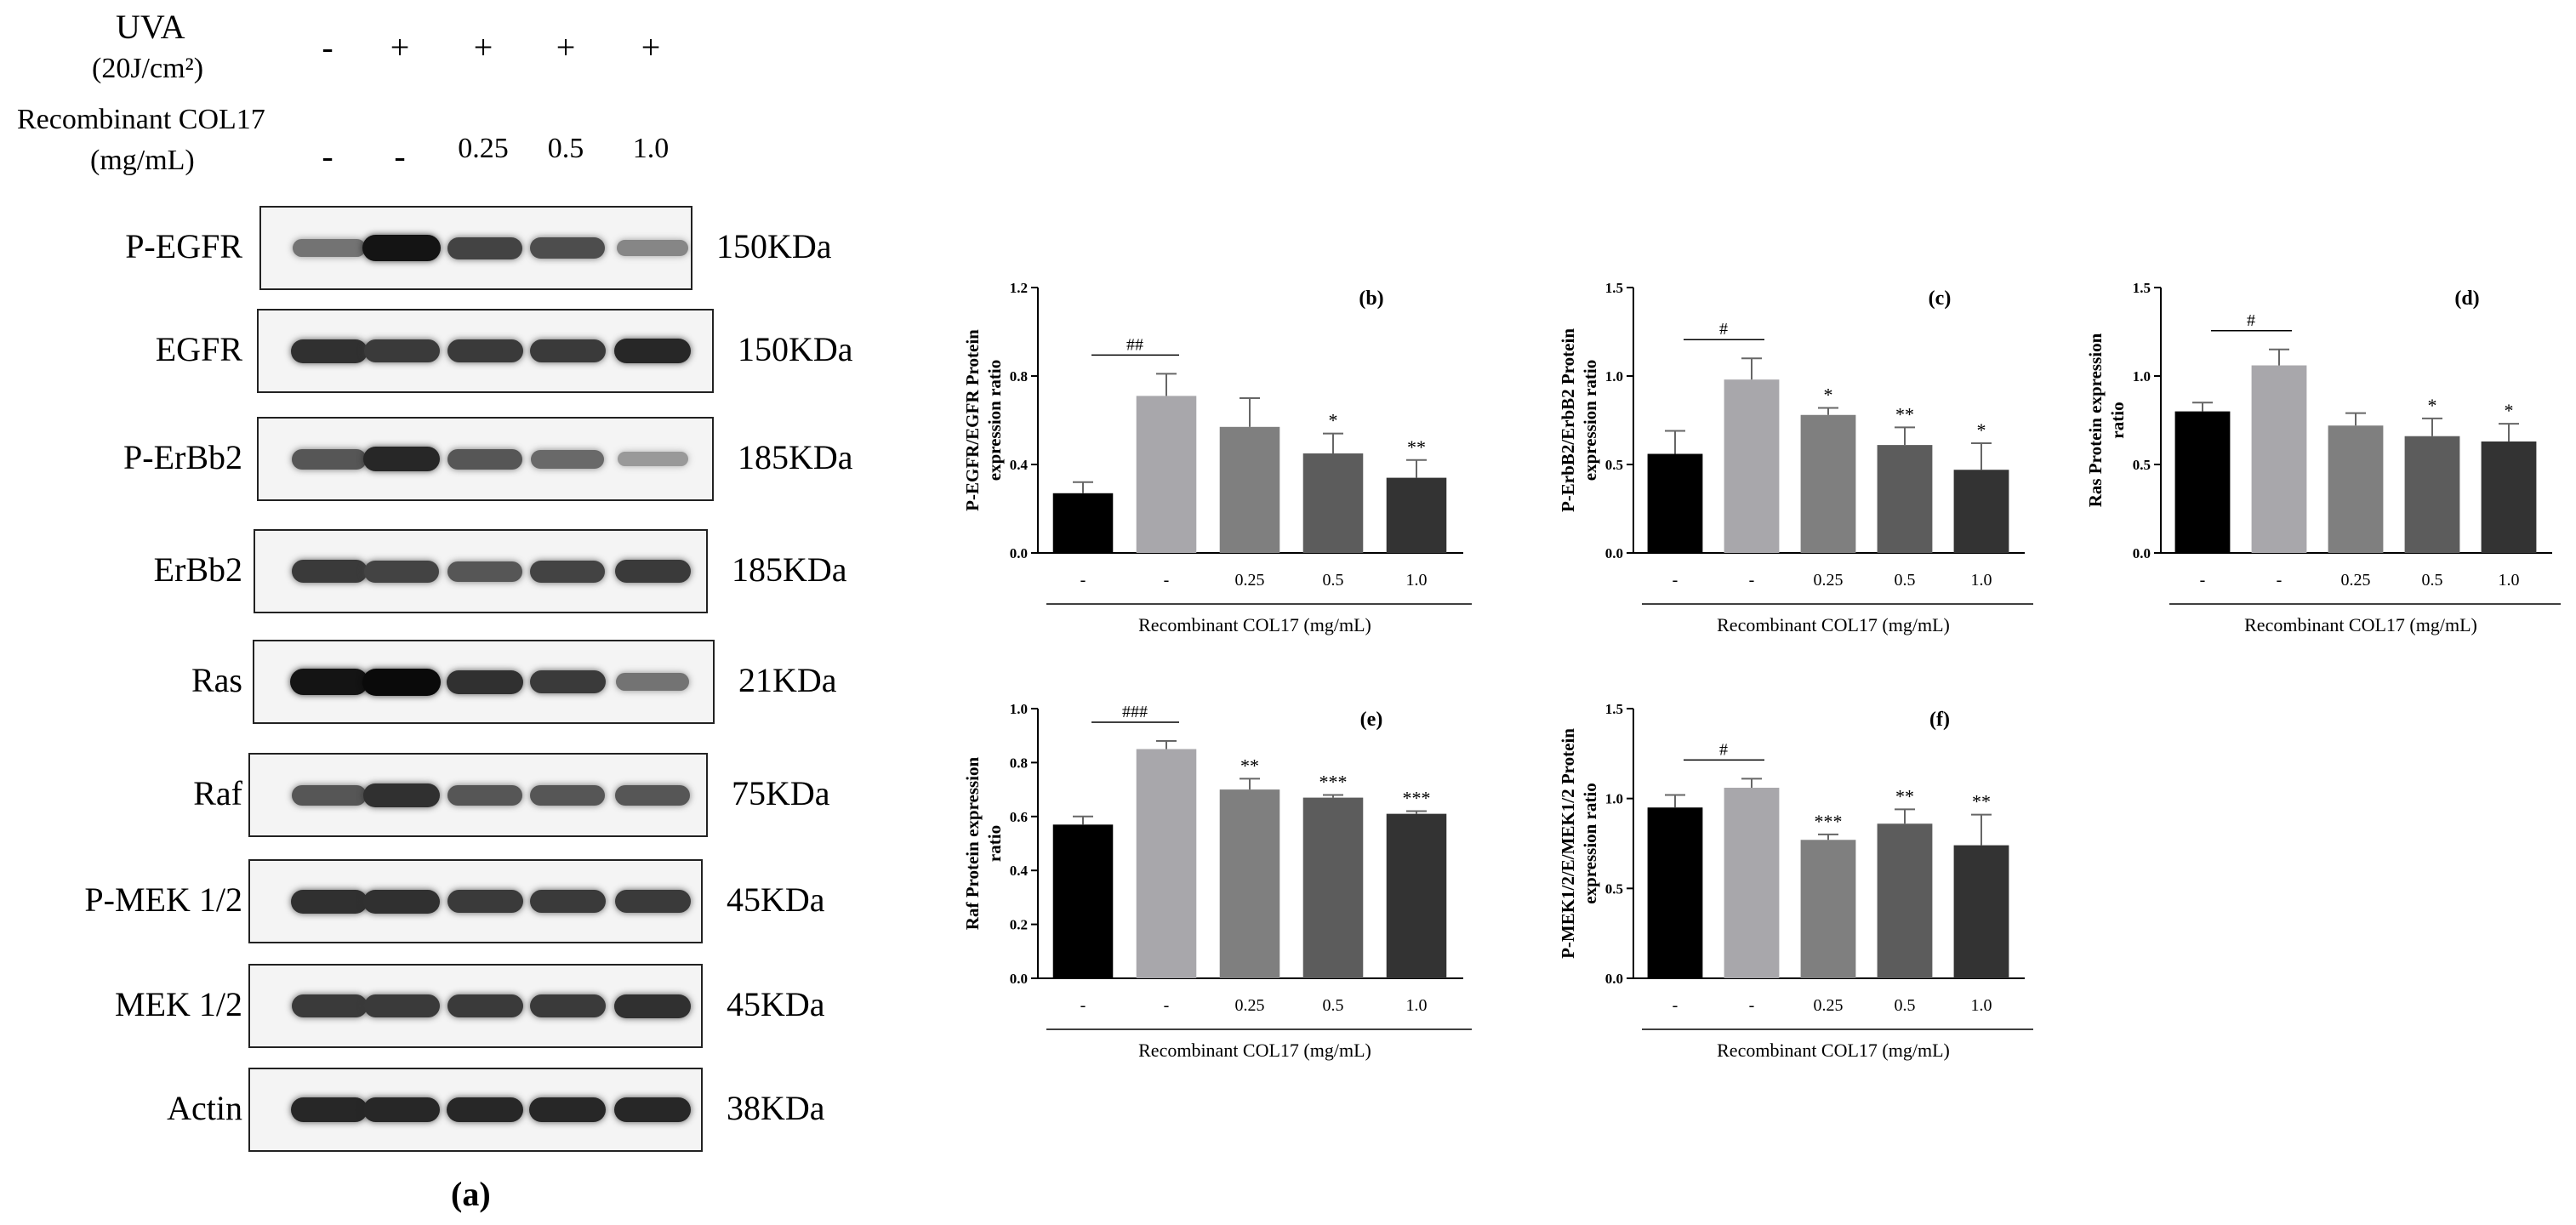  Describe the element at coordinates (1568, 843) in the screenshot. I see `y-axis-label-line: P-MEK1/2/E/MEK1/2 Protein` at that location.